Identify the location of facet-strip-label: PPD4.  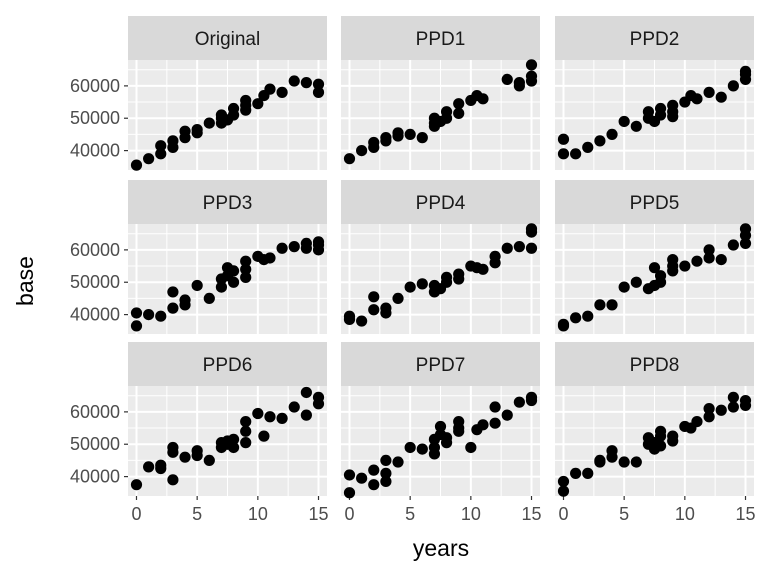
(441, 203).